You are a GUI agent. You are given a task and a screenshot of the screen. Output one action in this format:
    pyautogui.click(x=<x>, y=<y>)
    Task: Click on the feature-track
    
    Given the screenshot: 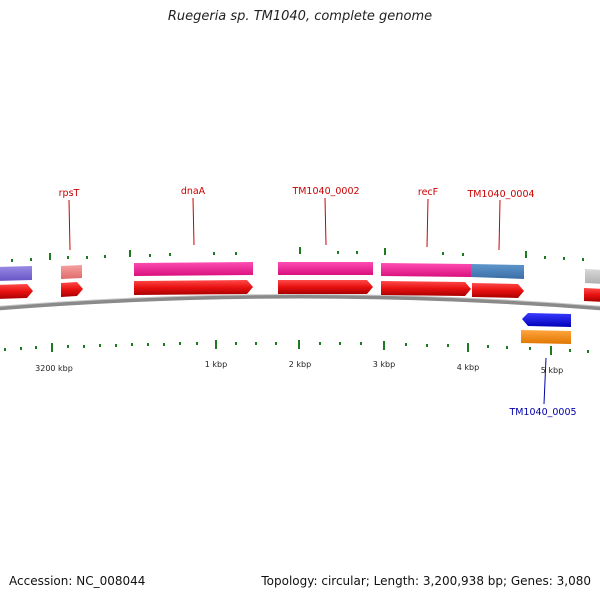 What is the action you would take?
    pyautogui.click(x=300, y=273)
    